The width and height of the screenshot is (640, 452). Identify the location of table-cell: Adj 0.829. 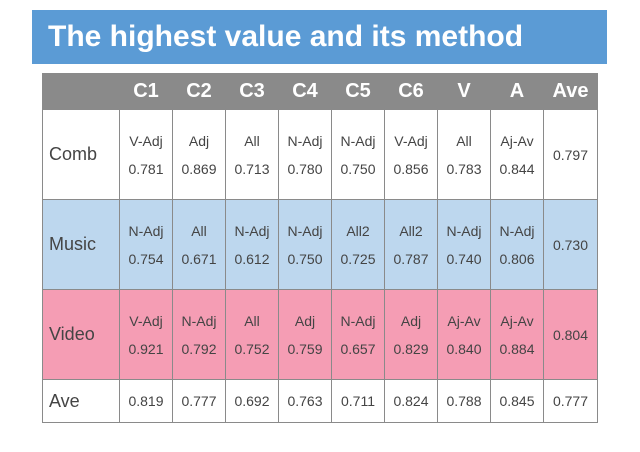
(411, 334).